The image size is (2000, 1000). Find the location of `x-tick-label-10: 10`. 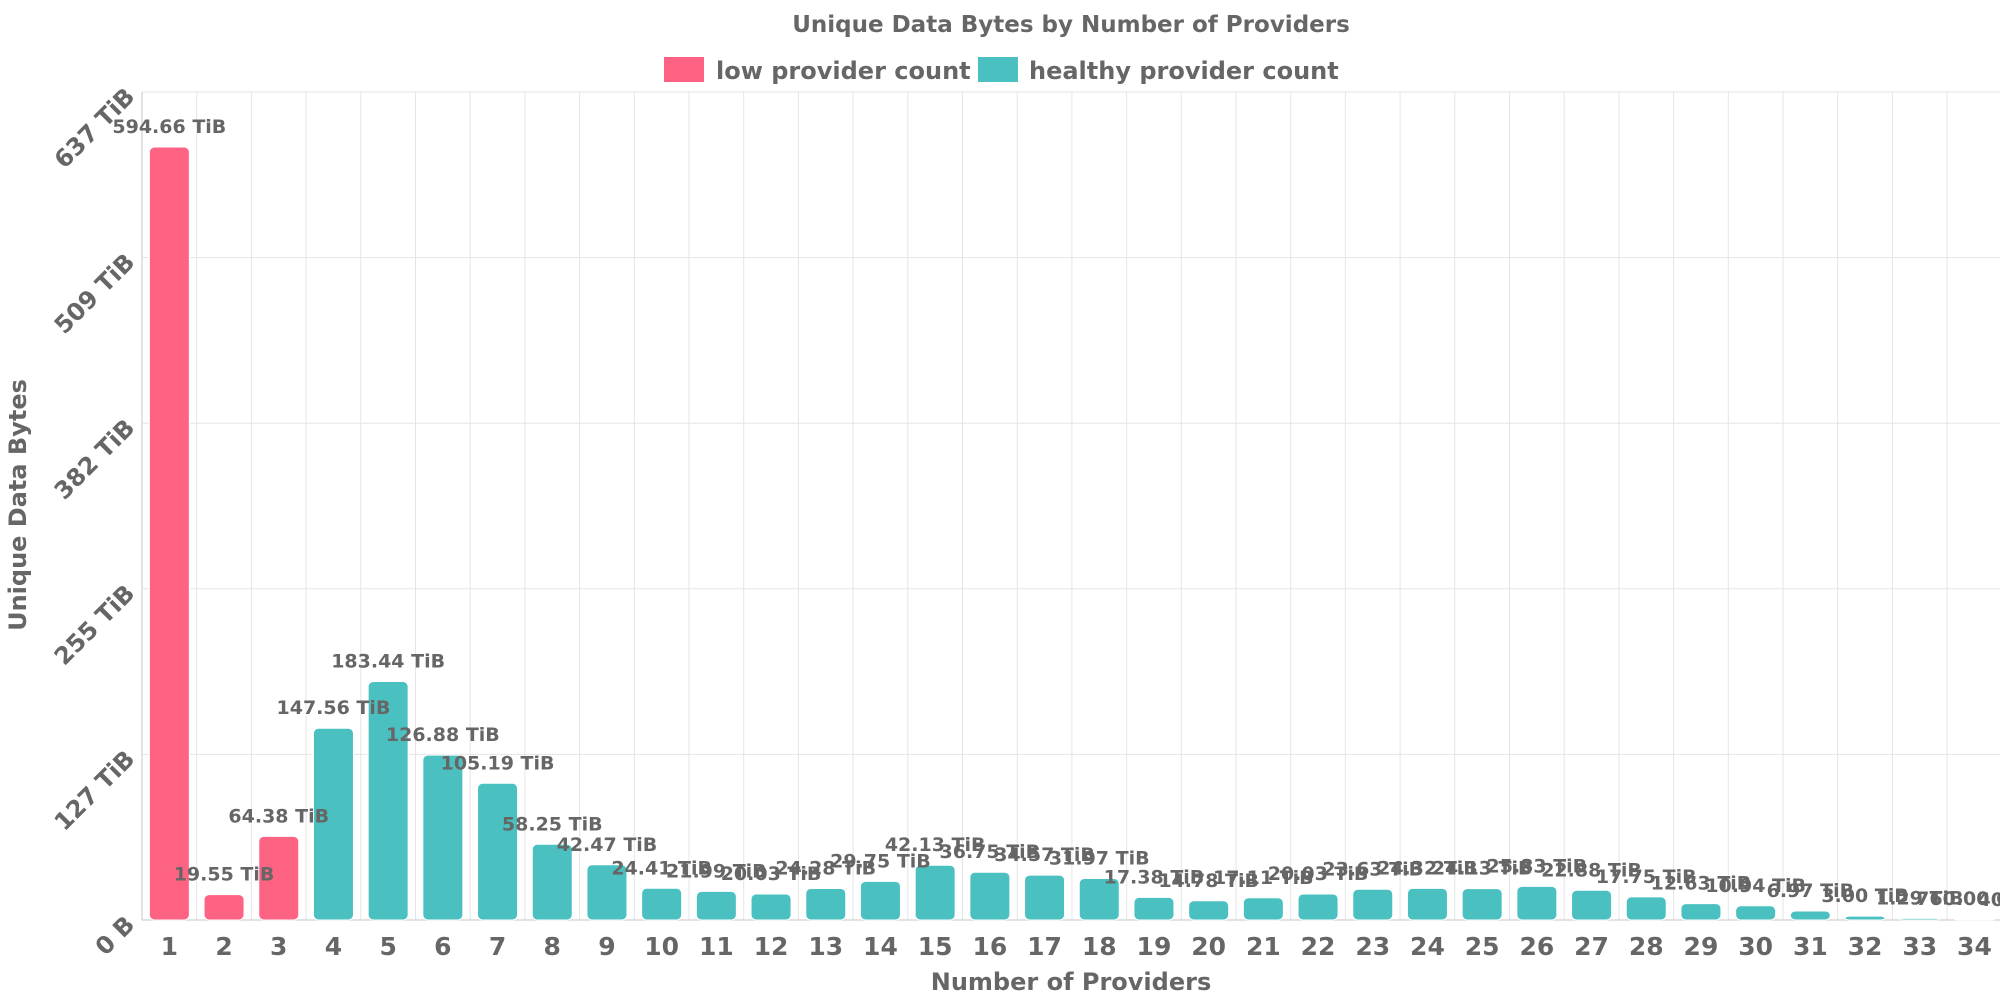

x-tick-label-10: 10 is located at coordinates (661, 946).